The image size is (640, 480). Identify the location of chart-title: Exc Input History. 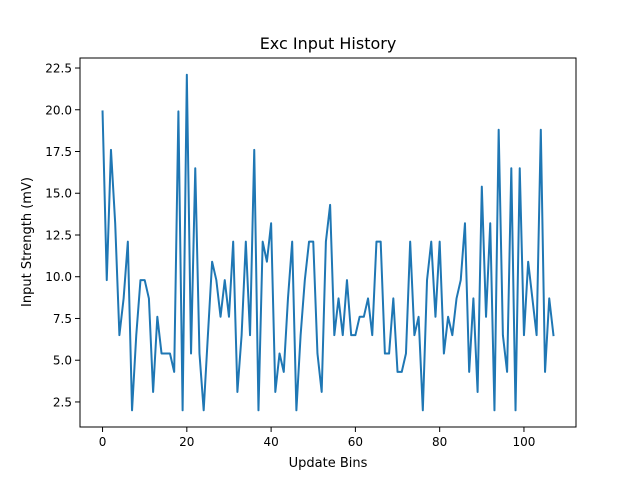
(328, 43).